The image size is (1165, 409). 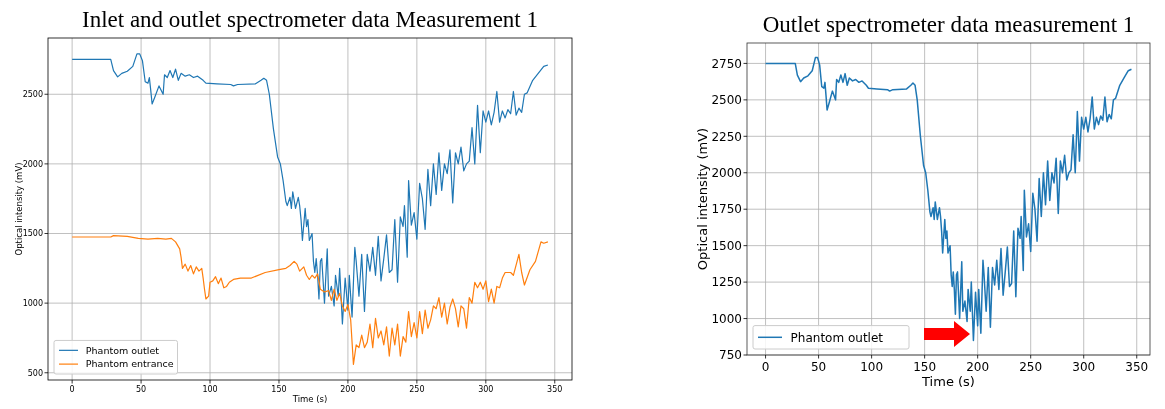 What do you see at coordinates (726, 282) in the screenshot?
I see `y-tick-label: 1250` at bounding box center [726, 282].